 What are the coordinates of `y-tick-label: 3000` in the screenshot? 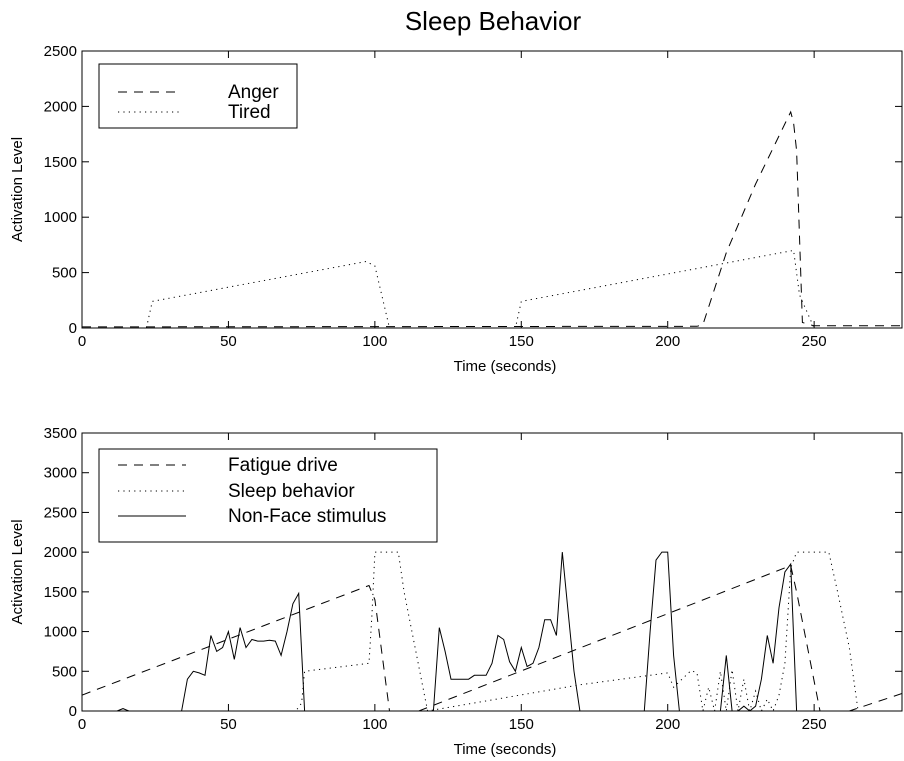 It's located at (60, 473).